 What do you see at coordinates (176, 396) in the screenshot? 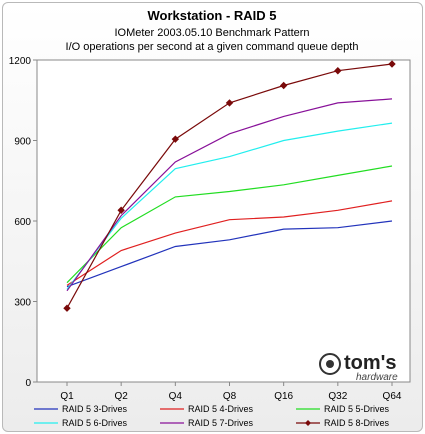
I see `x-tick-label: Q4` at bounding box center [176, 396].